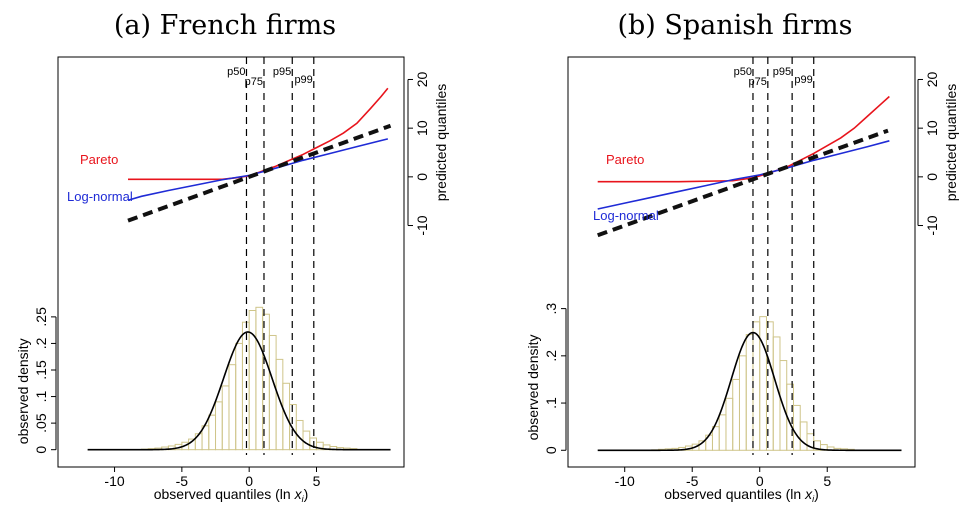 The width and height of the screenshot is (960, 505). What do you see at coordinates (551, 309) in the screenshot?
I see `density-y-tick-label: .3` at bounding box center [551, 309].